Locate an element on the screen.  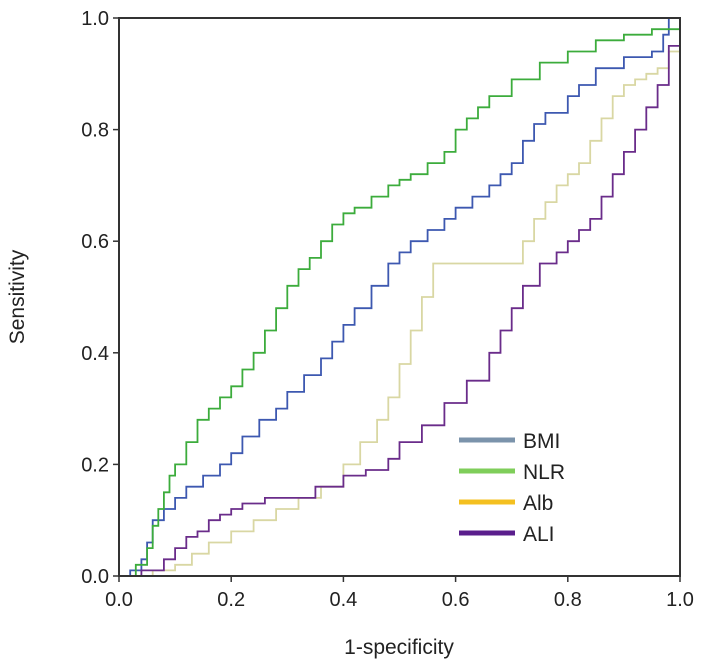
y-tick-label: 0.0 is located at coordinates (95, 577).